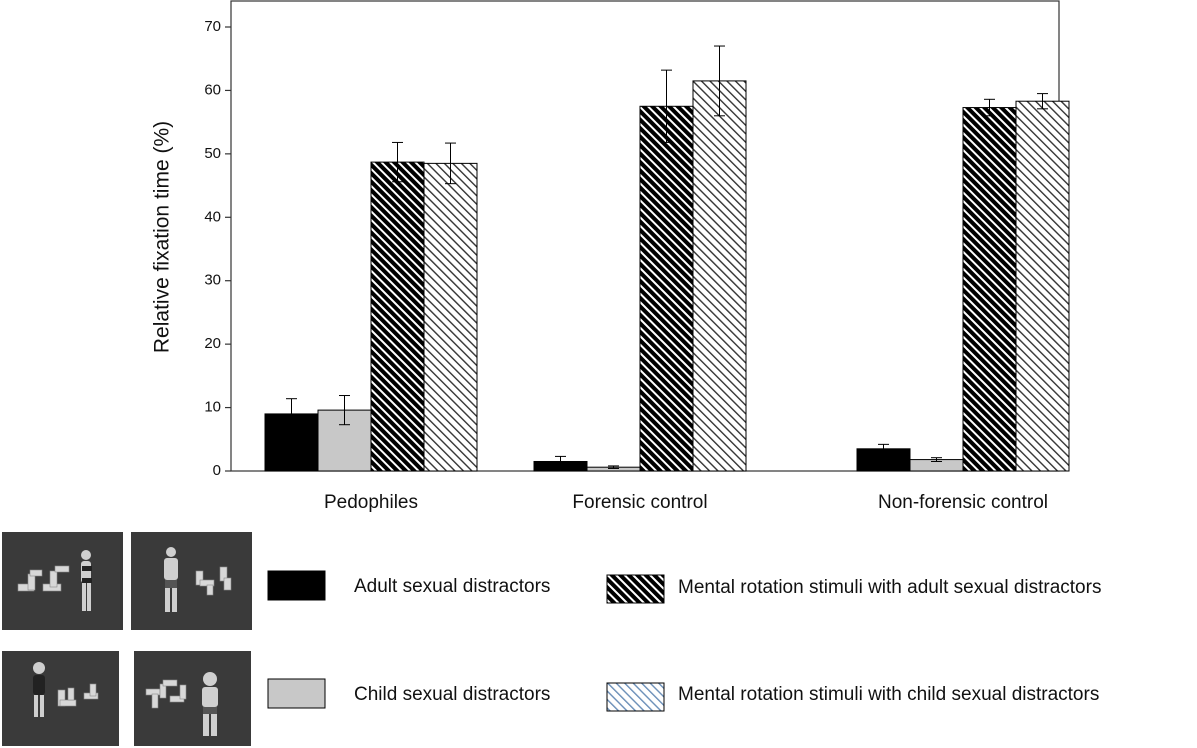 The image size is (1197, 748). What do you see at coordinates (452, 586) in the screenshot?
I see `legend-label-adult: Adult sexual distractors` at bounding box center [452, 586].